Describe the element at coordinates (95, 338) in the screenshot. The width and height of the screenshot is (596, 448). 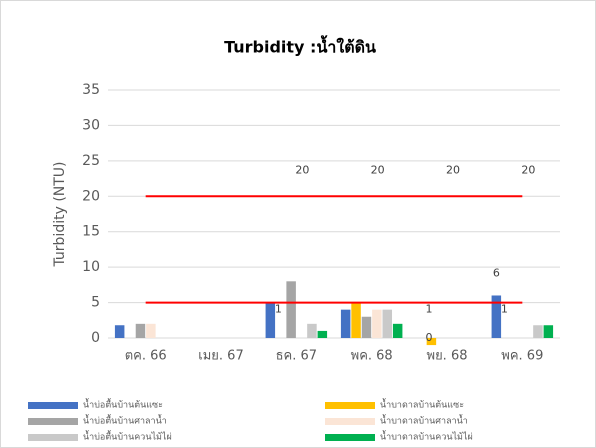
I see `y-tick-label: 0` at that location.